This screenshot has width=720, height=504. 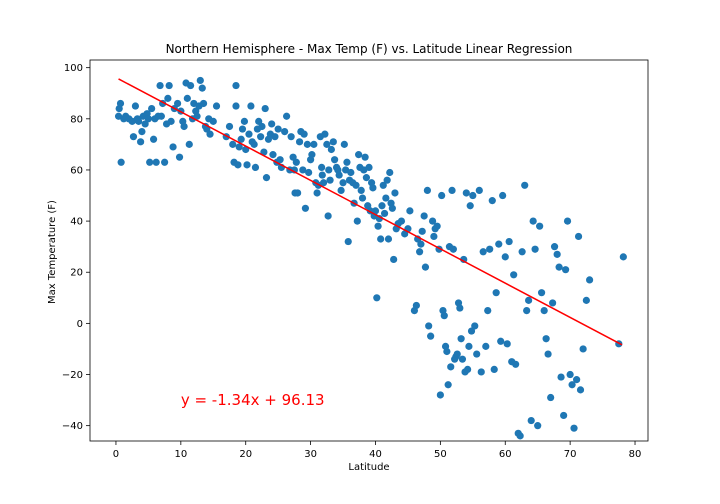 I want to click on y-tick-label-0: 0, so click(x=80, y=324).